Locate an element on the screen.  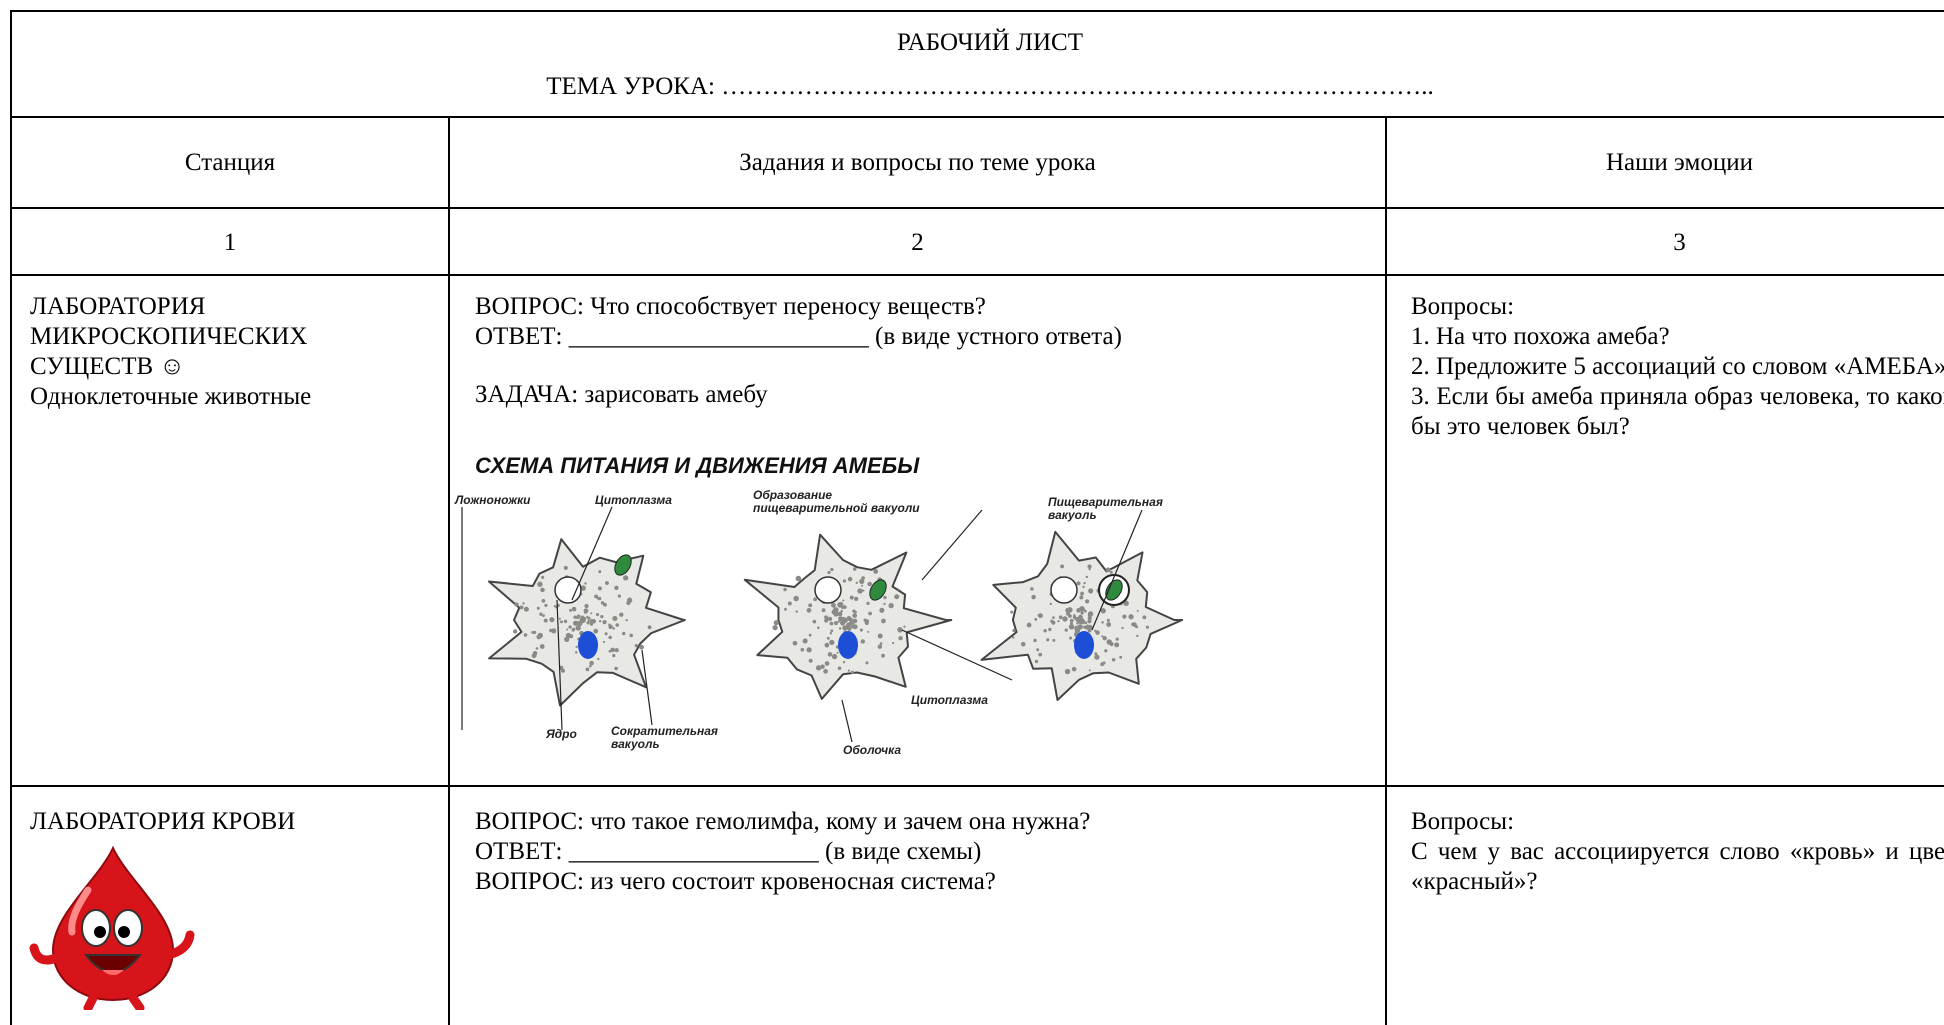
column-header: Станция is located at coordinates (230, 162).